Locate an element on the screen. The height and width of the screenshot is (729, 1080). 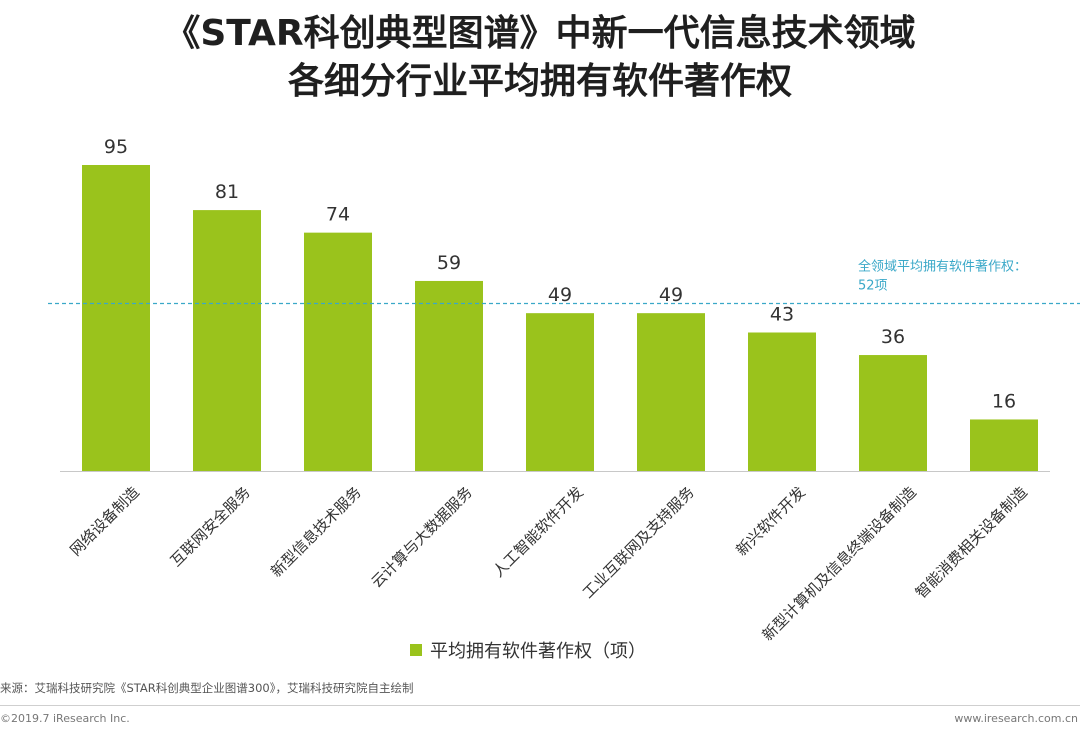
data-label-7: 43 is located at coordinates (782, 314).